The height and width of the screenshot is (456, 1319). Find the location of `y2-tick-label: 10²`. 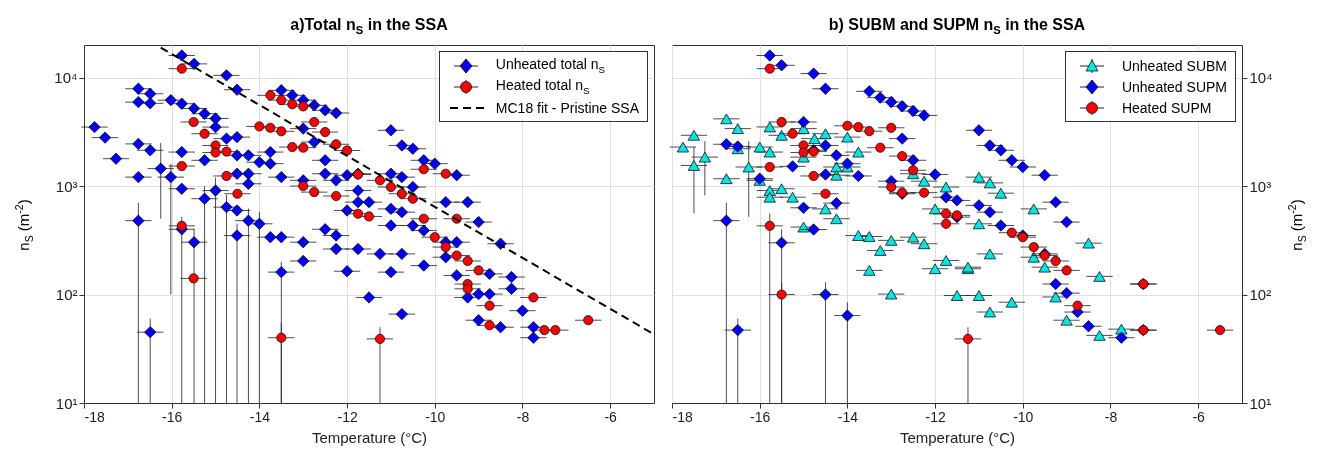

y2-tick-label: 10² is located at coordinates (1260, 295).